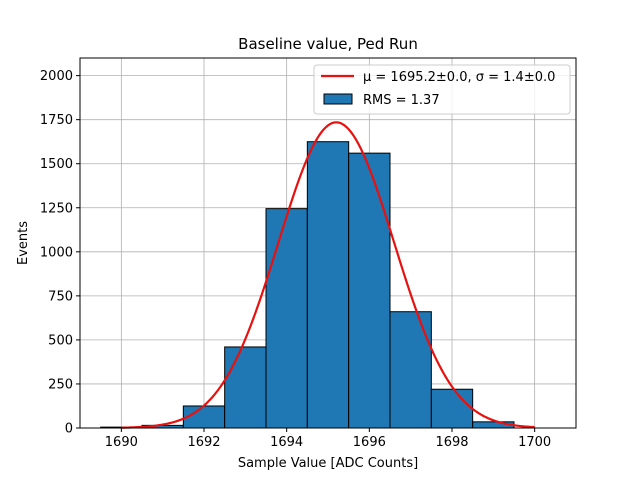 This screenshot has height=480, width=640. What do you see at coordinates (328, 463) in the screenshot?
I see `x-axis-label: Sample Value [ADC Counts]` at bounding box center [328, 463].